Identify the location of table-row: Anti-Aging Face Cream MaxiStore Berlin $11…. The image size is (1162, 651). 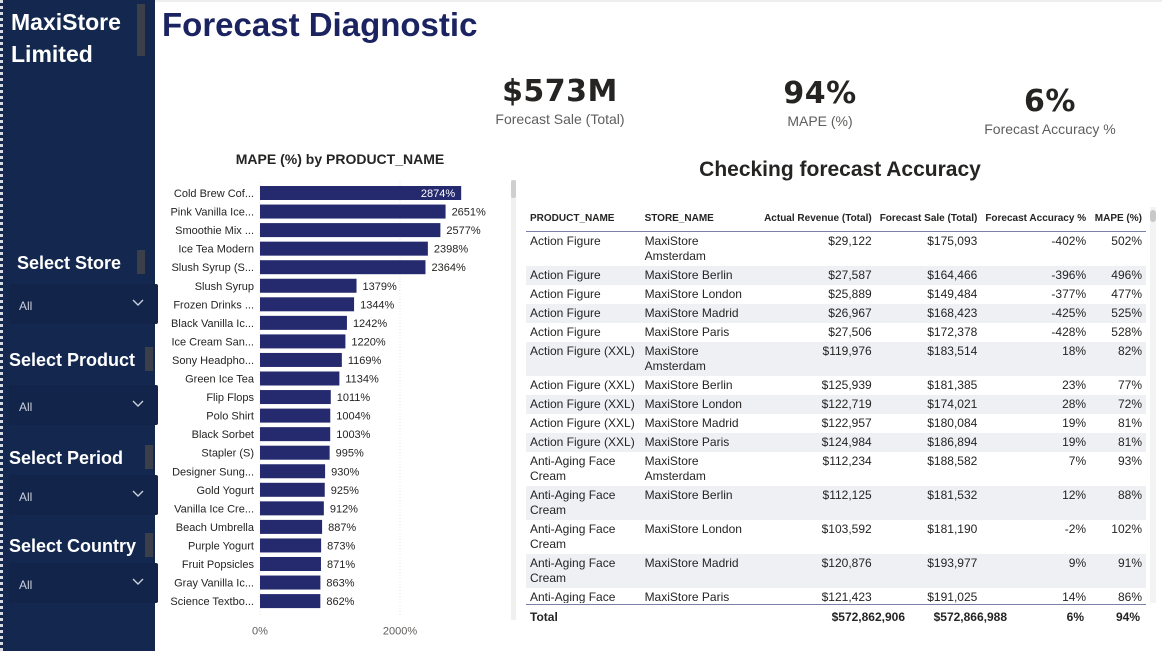
(836, 502).